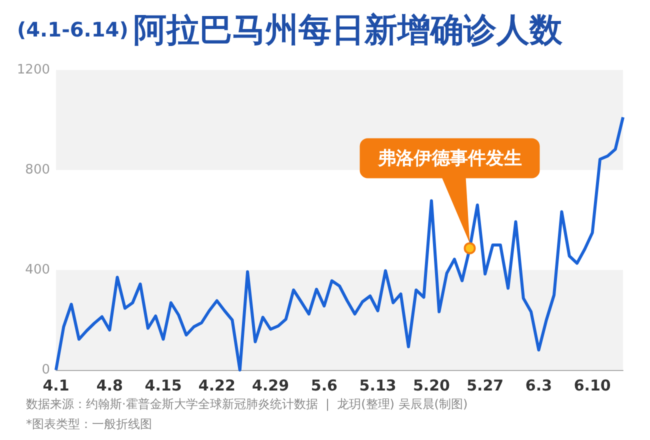  I want to click on y-tick-label: 400, so click(37, 270).